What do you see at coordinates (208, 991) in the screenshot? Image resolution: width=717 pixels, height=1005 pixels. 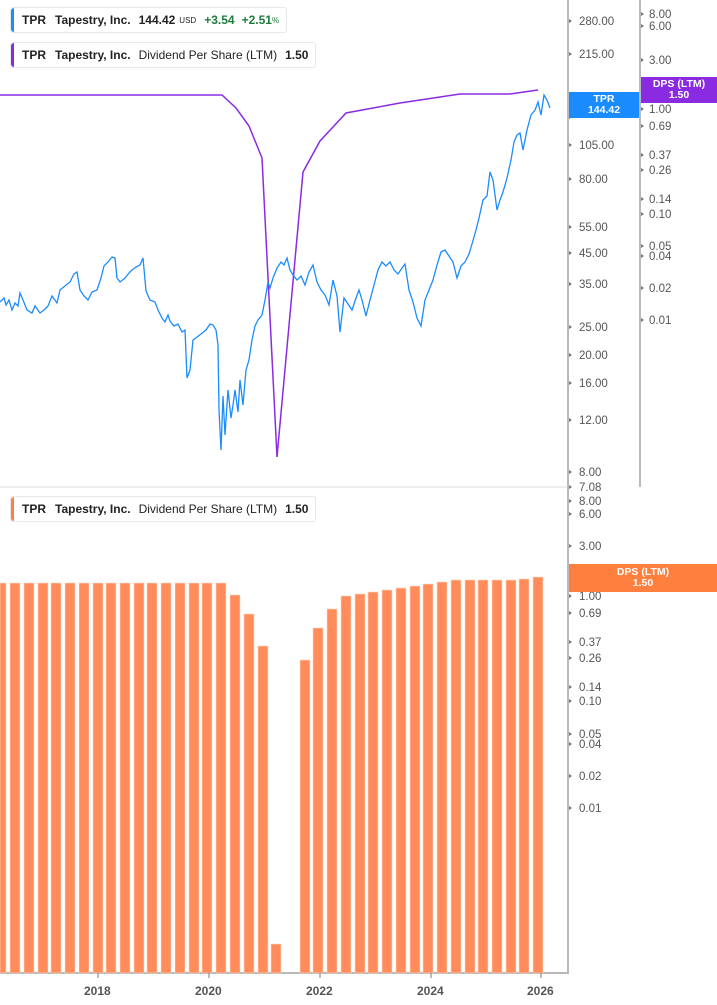 I see `svg-text: 2020` at bounding box center [208, 991].